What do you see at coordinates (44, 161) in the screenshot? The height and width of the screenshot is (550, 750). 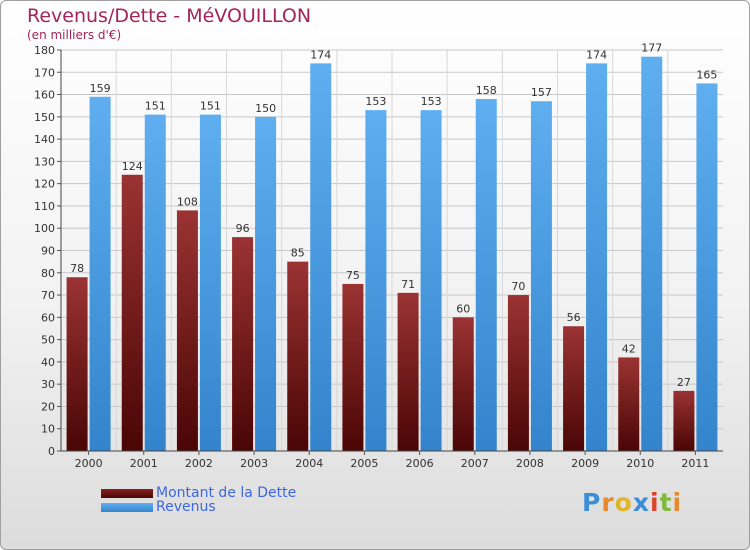 I see `y-tick-label: 130` at bounding box center [44, 161].